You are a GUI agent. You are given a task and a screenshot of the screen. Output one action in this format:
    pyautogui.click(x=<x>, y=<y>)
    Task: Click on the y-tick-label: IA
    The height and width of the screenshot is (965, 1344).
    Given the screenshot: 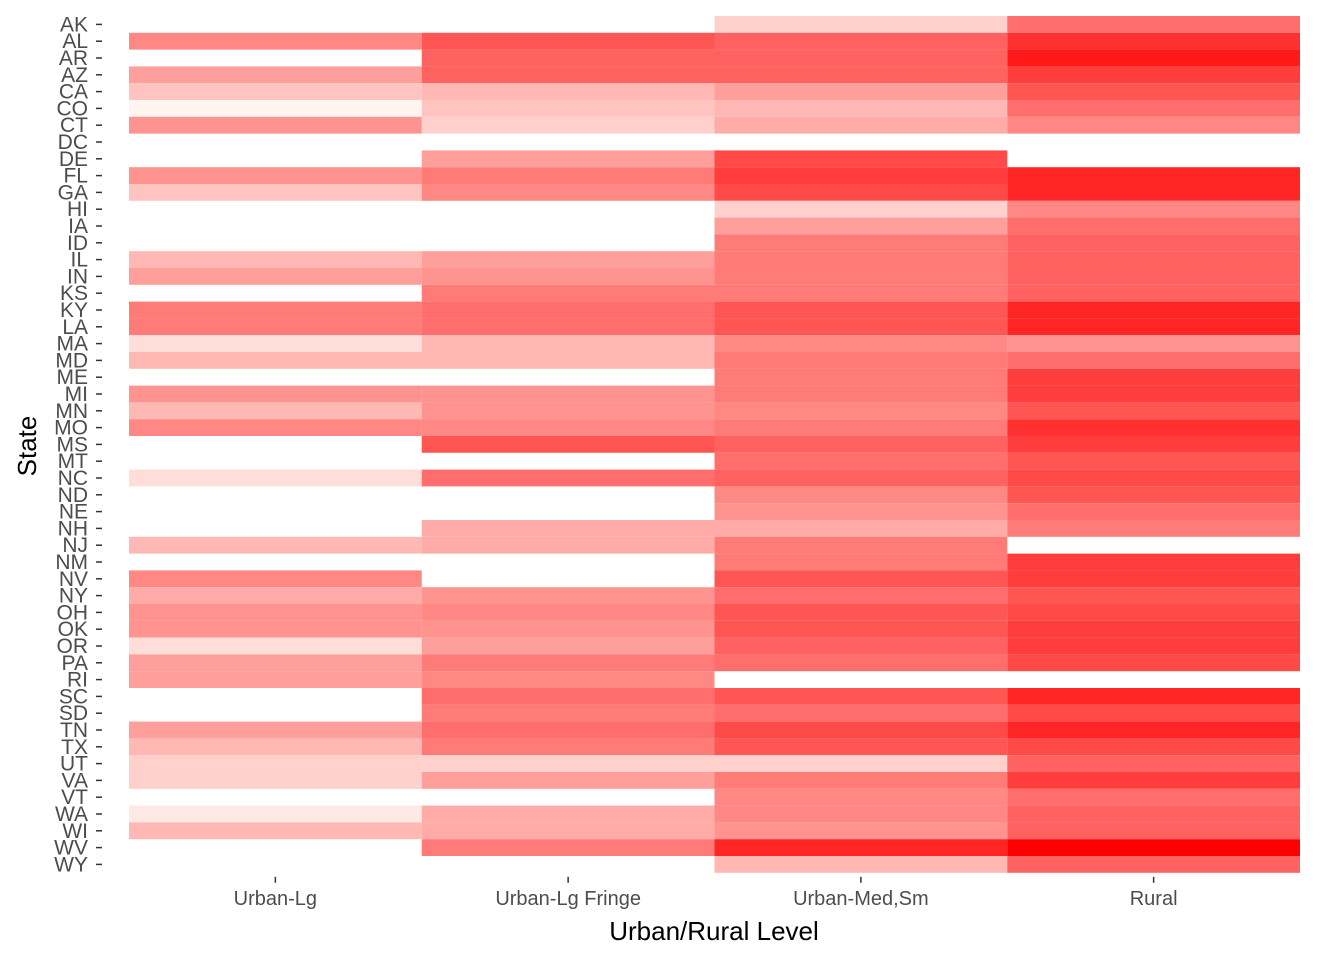 What is the action you would take?
    pyautogui.click(x=78, y=226)
    